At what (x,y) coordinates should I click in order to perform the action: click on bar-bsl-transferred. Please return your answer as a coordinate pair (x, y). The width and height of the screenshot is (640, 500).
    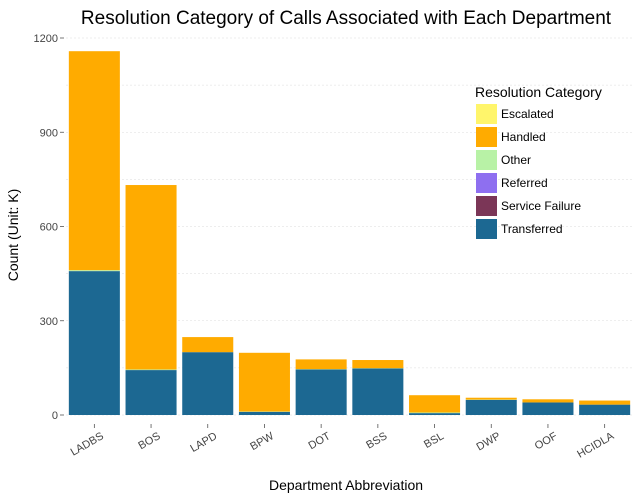
    Looking at the image, I should click on (435, 414).